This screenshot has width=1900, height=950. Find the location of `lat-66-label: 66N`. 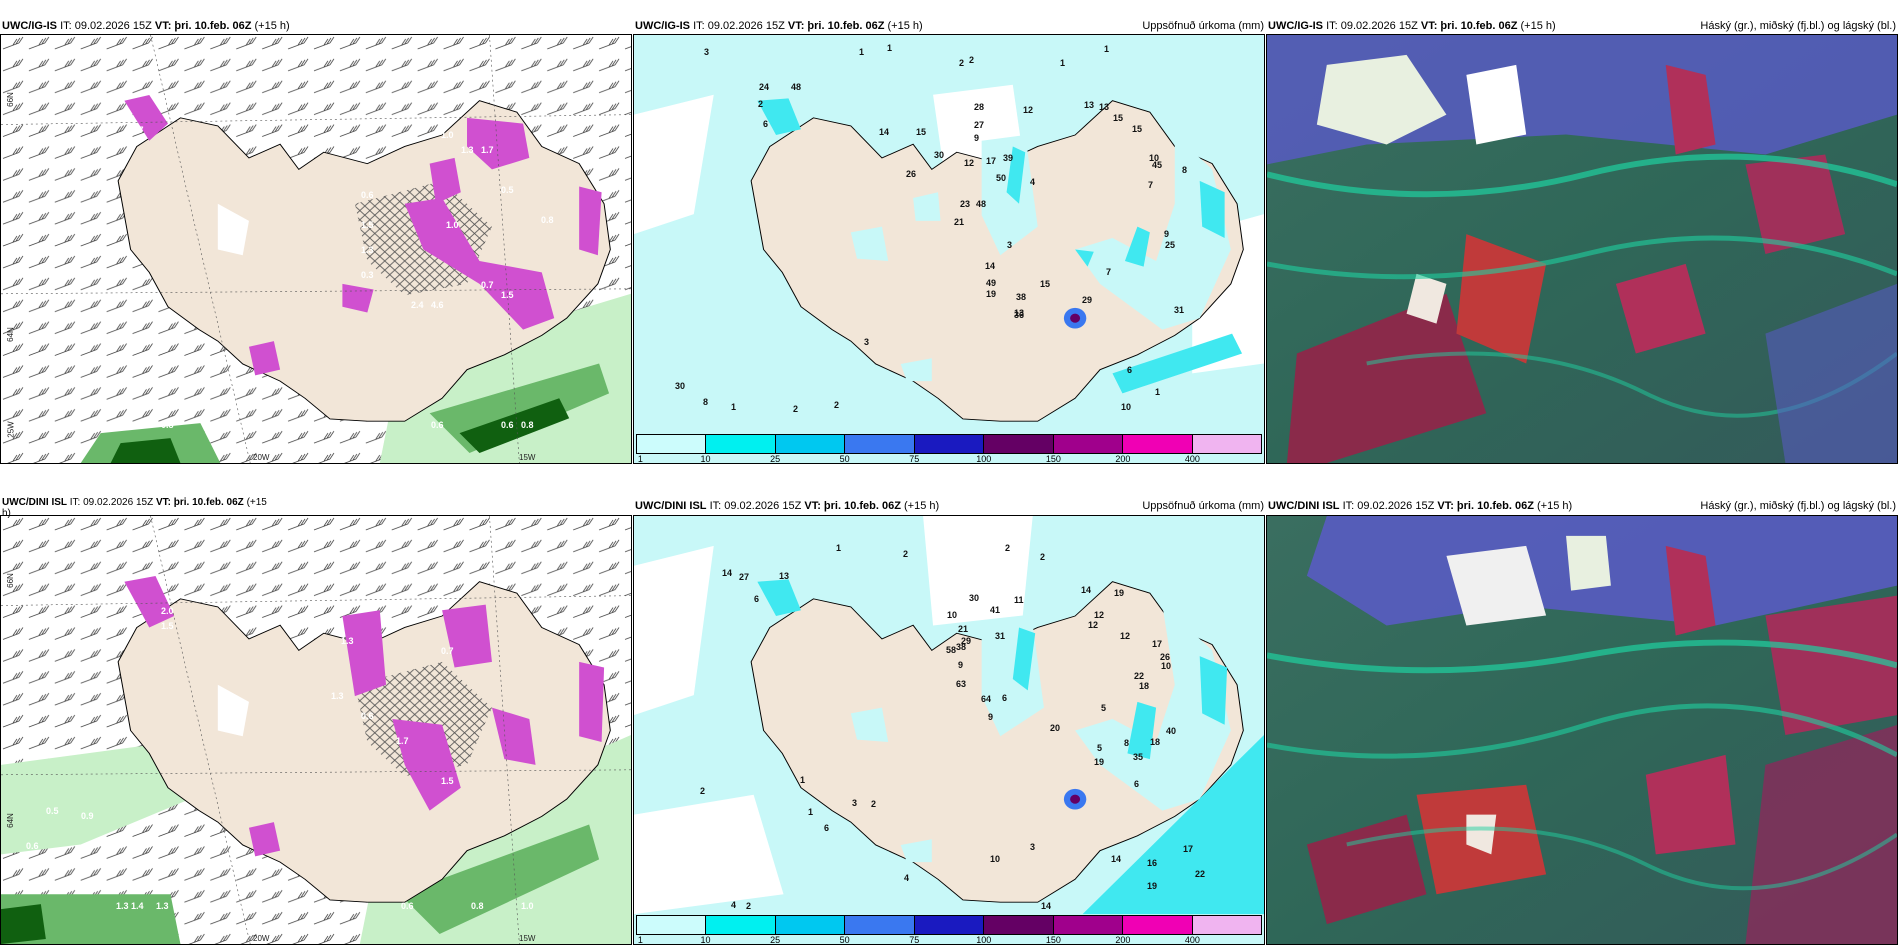

lat-66-label: 66N is located at coordinates (10, 580).